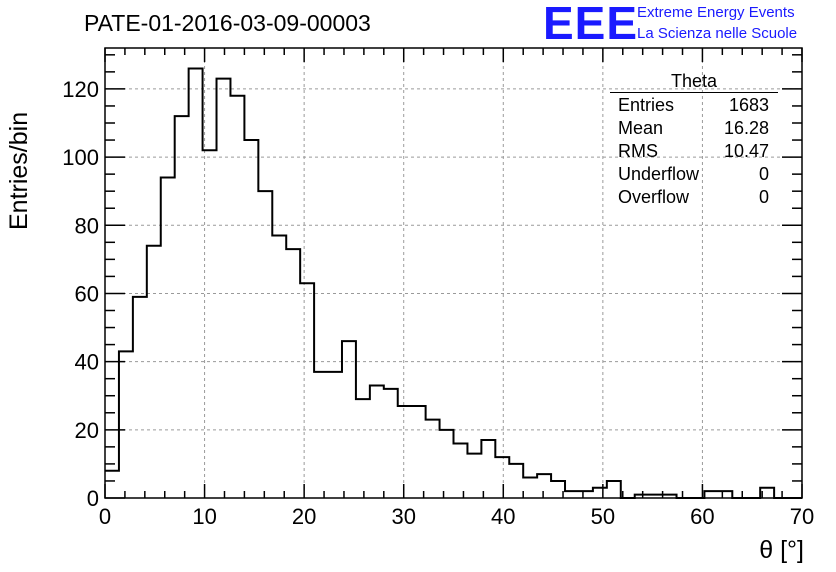 Image resolution: width=836 pixels, height=572 pixels. What do you see at coordinates (659, 174) in the screenshot?
I see `stats-label: Underflow` at bounding box center [659, 174].